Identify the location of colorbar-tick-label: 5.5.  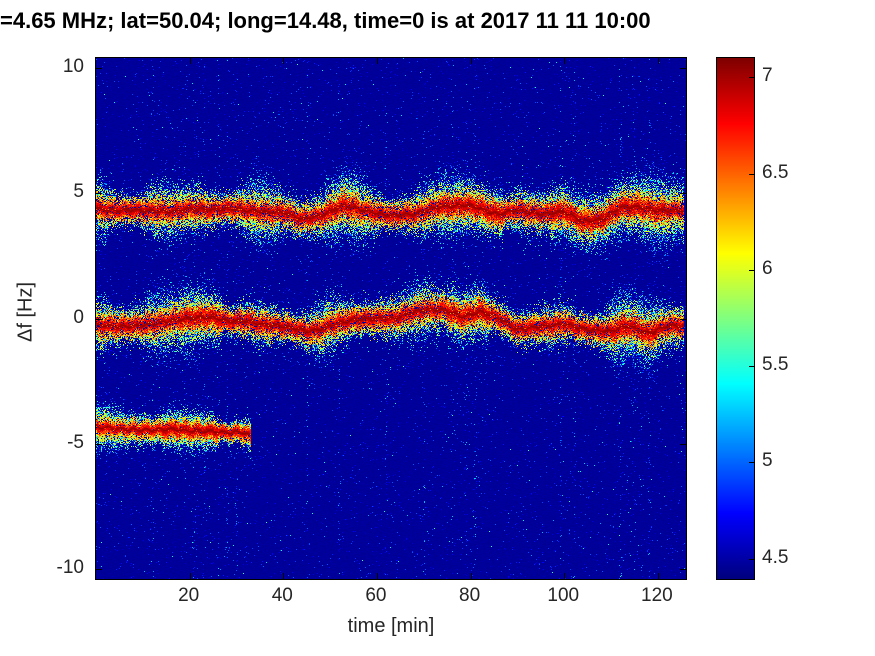
(775, 365).